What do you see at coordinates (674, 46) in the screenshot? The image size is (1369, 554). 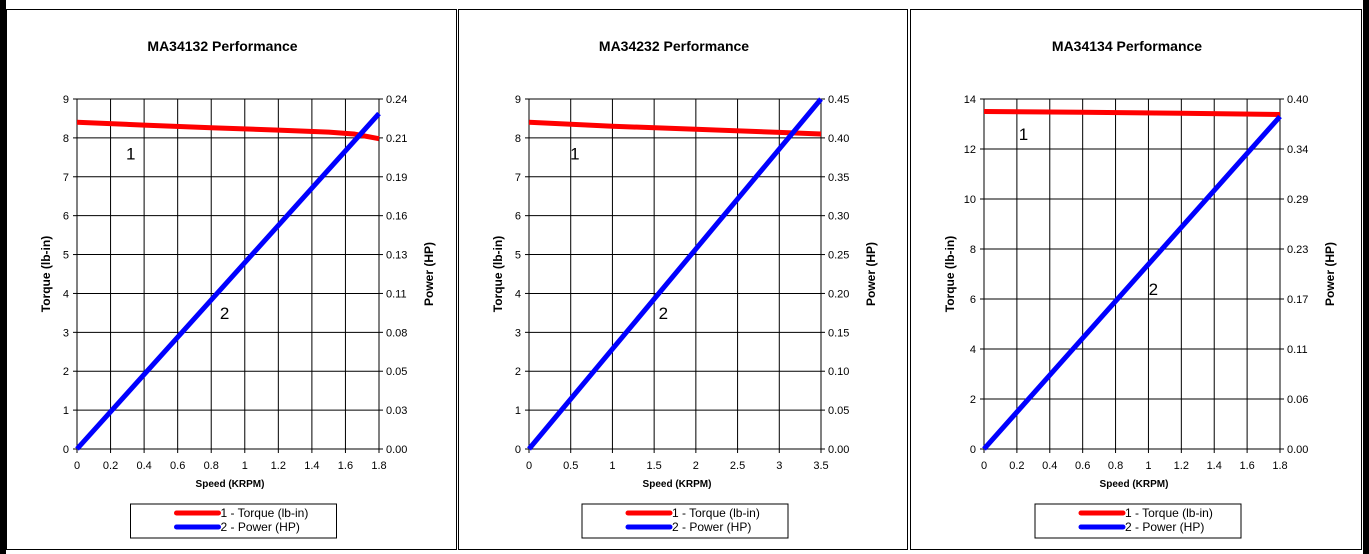 I see `chart-title: MA34232 Performance` at bounding box center [674, 46].